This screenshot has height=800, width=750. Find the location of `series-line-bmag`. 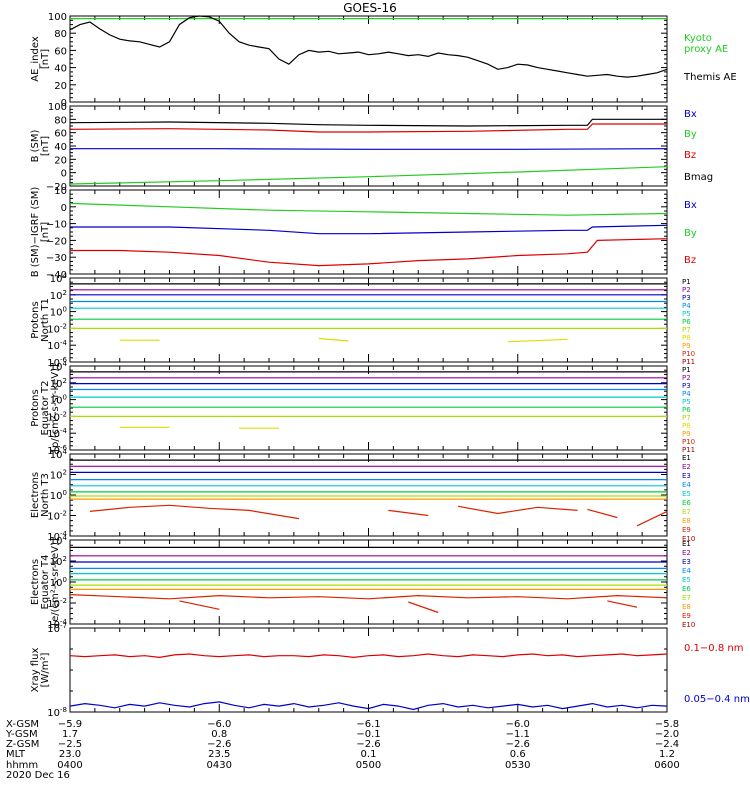

series-line-bmag is located at coordinates (368, 122).